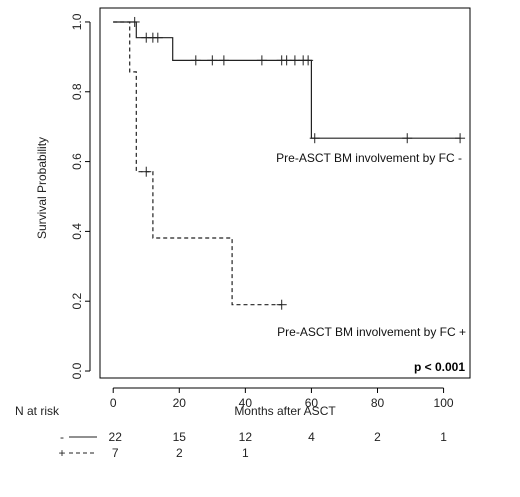 The width and height of the screenshot is (520, 497). I want to click on x-tick-label: 40, so click(246, 403).